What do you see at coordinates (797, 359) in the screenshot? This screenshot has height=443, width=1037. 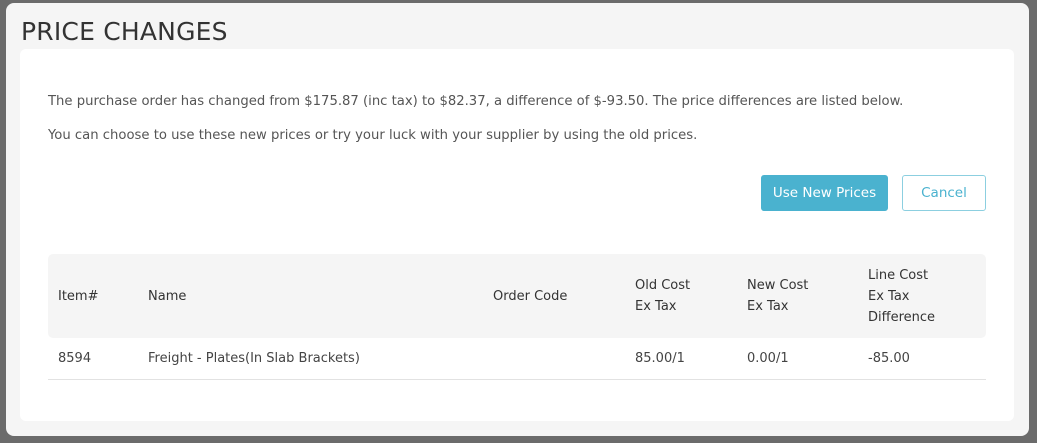 I see `cell-new-cost: 0.00/1` at bounding box center [797, 359].